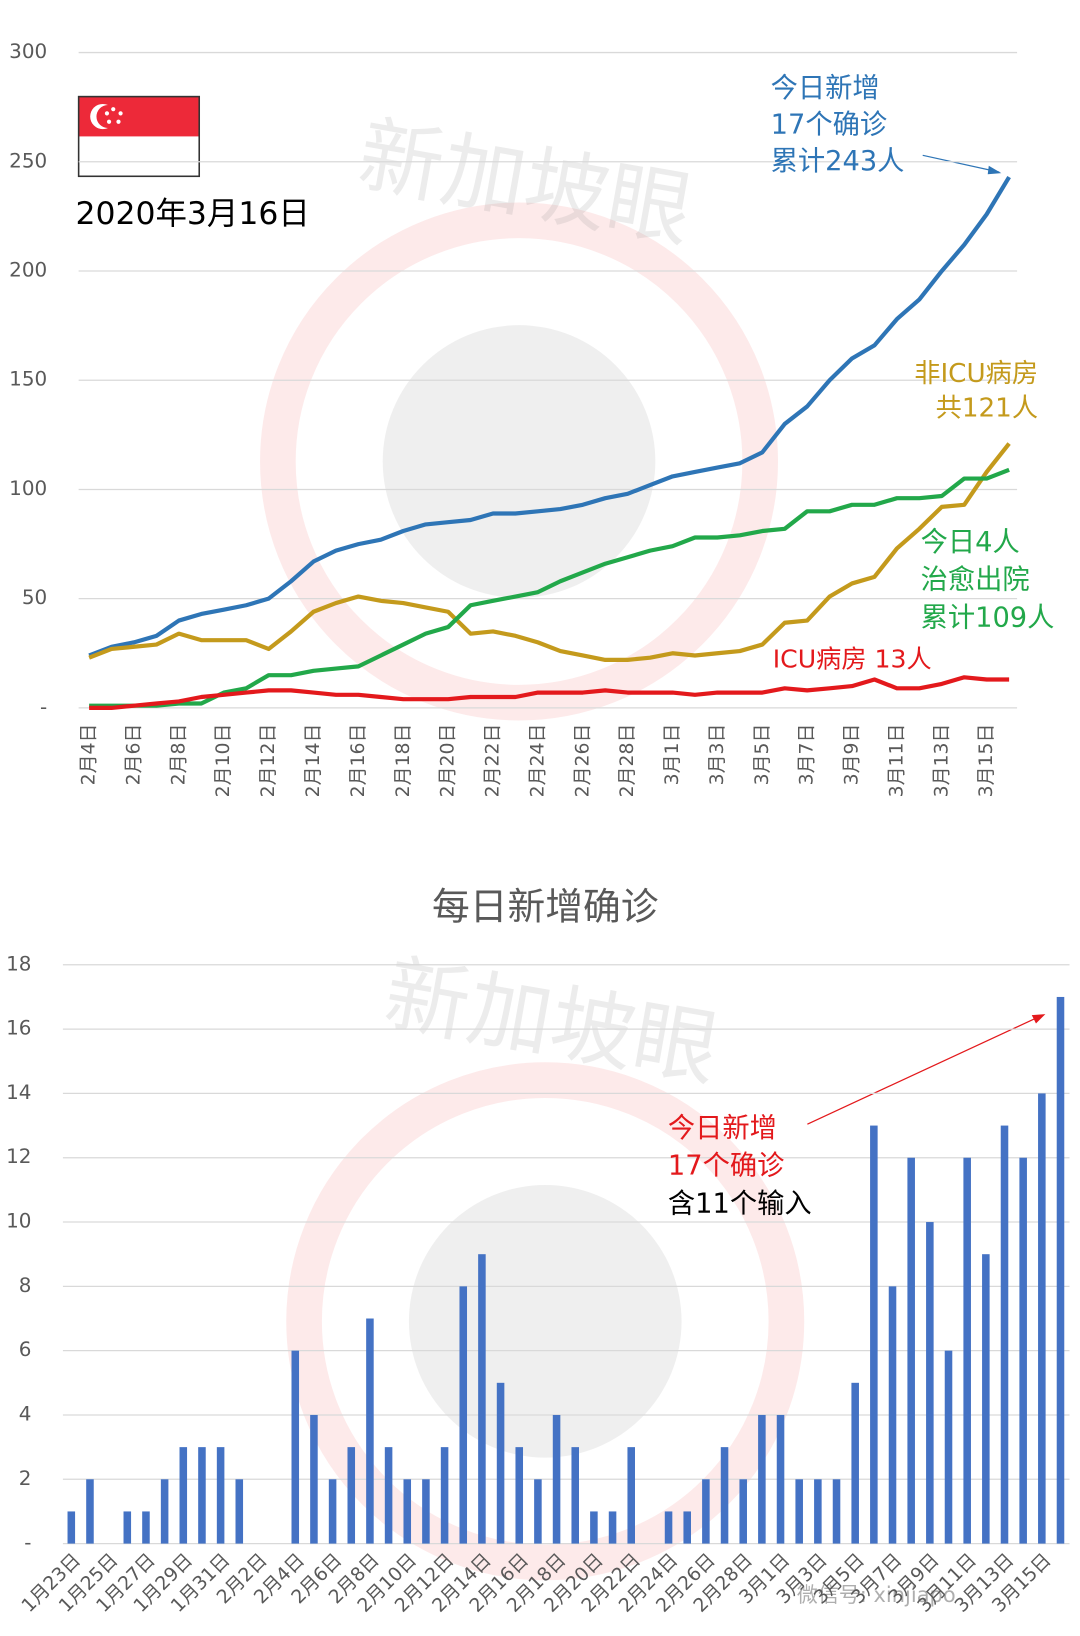  Describe the element at coordinates (838, 161) in the screenshot. I see `annotation: 累计243人` at that location.